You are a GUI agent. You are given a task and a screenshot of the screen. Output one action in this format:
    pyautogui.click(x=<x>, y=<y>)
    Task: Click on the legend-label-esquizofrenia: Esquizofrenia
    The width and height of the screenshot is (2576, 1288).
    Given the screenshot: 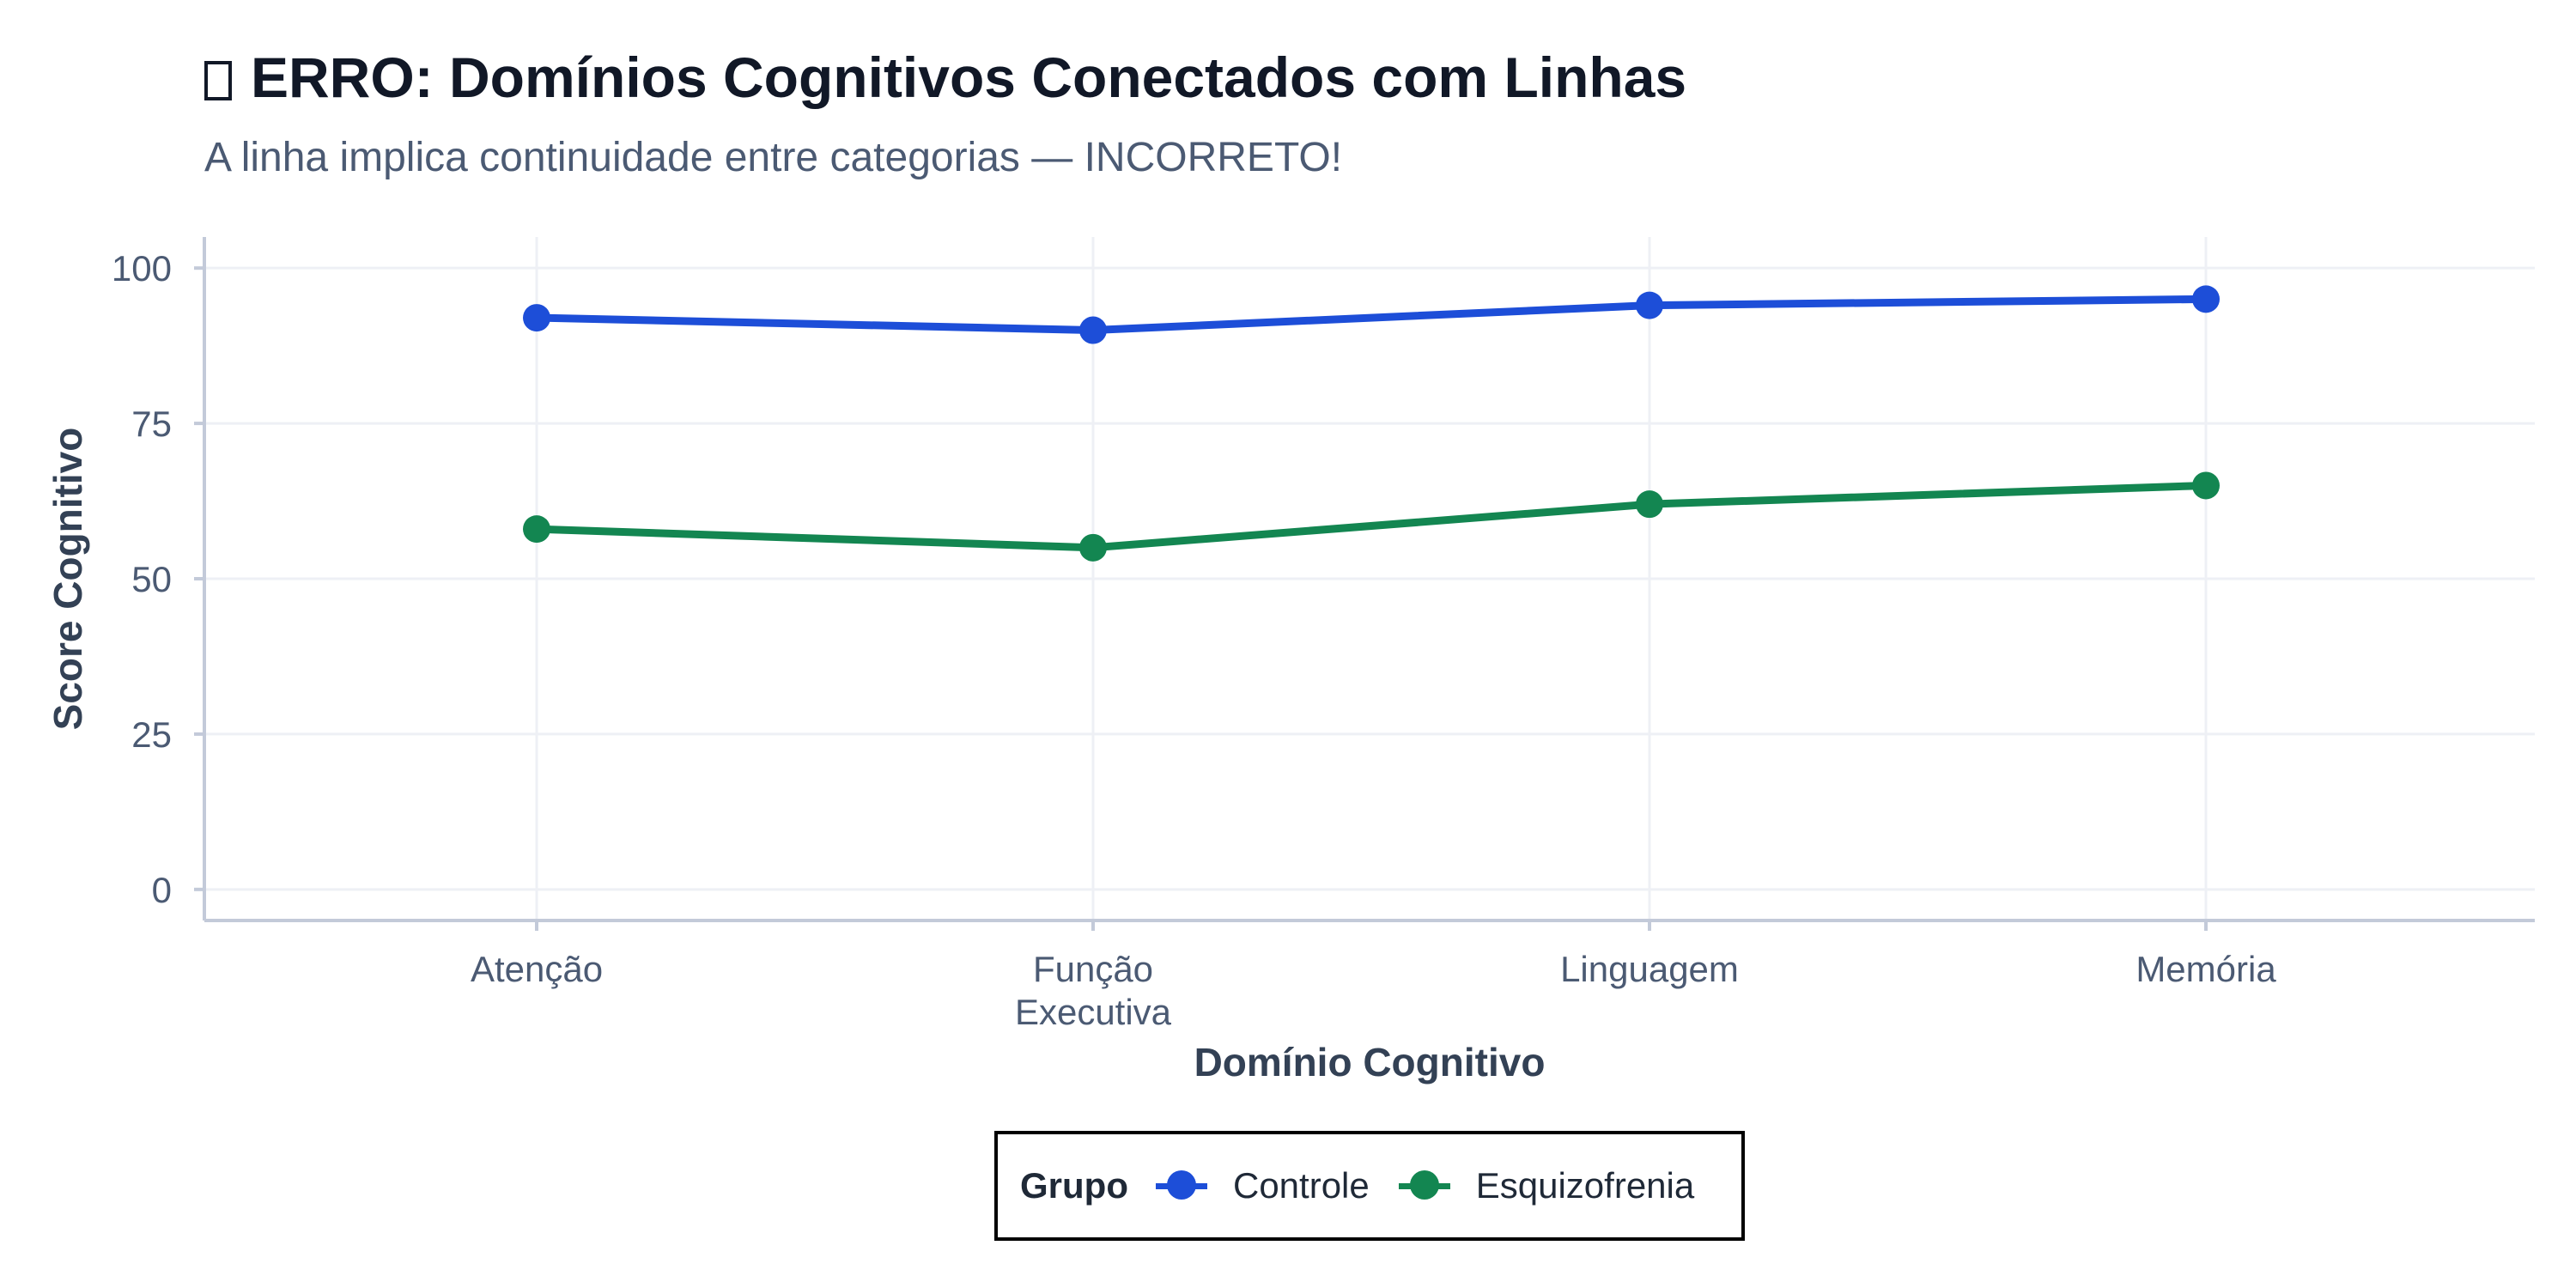 What is the action you would take?
    pyautogui.click(x=1585, y=1185)
    